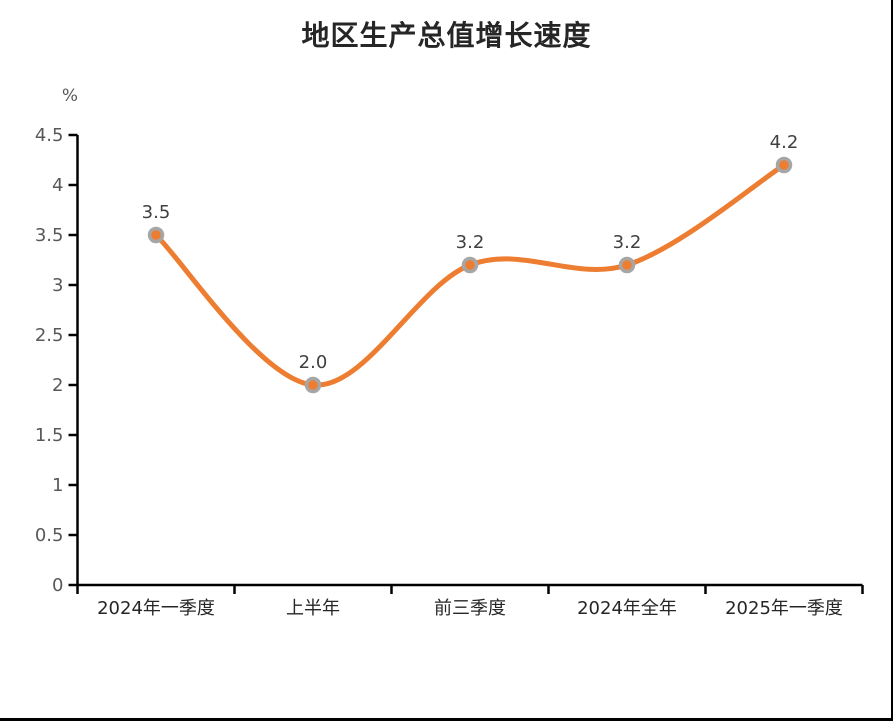  What do you see at coordinates (784, 142) in the screenshot?
I see `data-point-label: 4.2` at bounding box center [784, 142].